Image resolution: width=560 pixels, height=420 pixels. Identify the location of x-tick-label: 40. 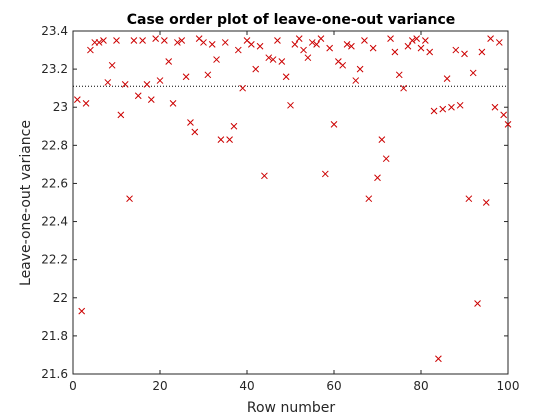
(246, 386).